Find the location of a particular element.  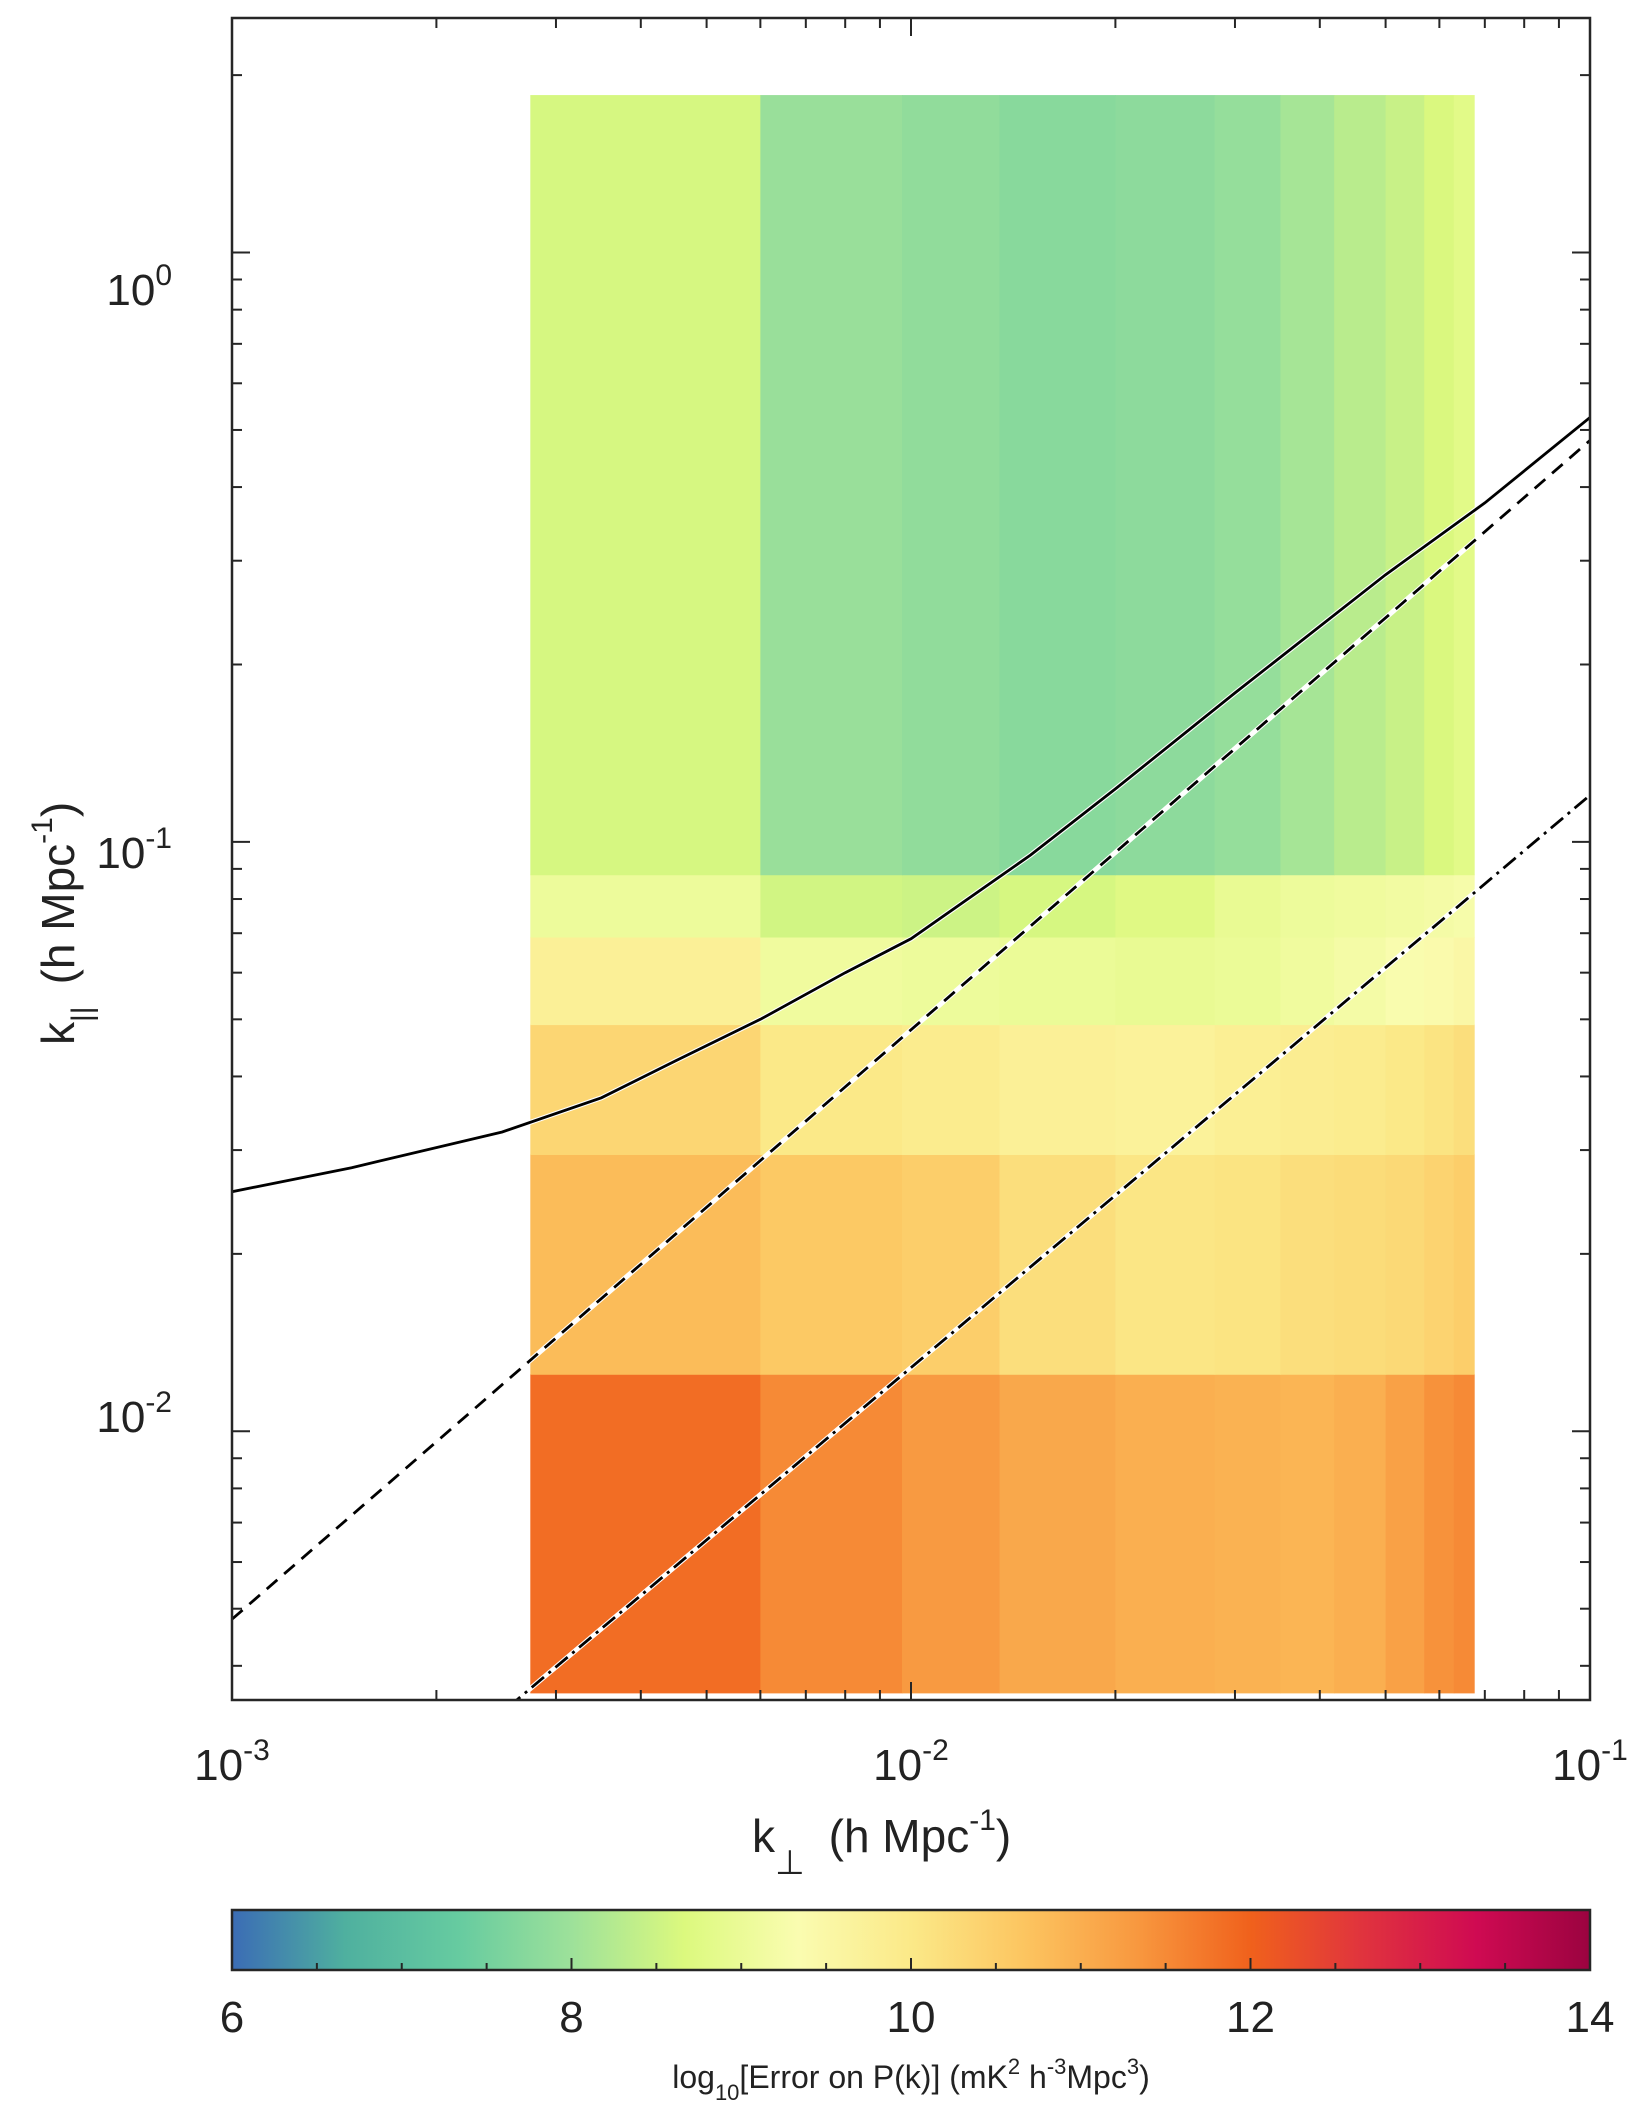

x-tick-label-1e-2: 10⁻² is located at coordinates (911, 1762).